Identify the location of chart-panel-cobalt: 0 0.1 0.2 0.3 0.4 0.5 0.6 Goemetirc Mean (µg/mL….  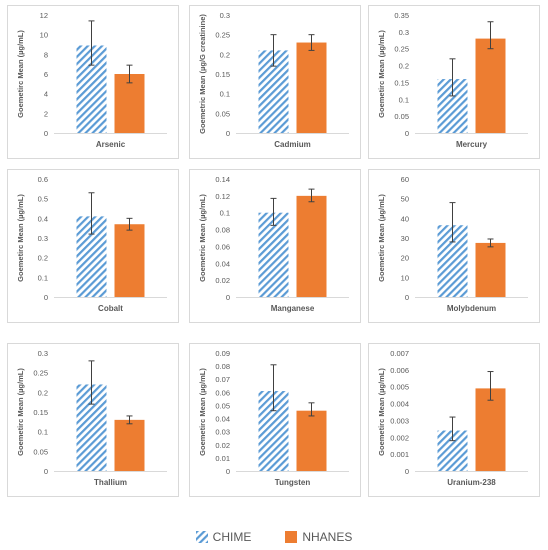
(93, 246).